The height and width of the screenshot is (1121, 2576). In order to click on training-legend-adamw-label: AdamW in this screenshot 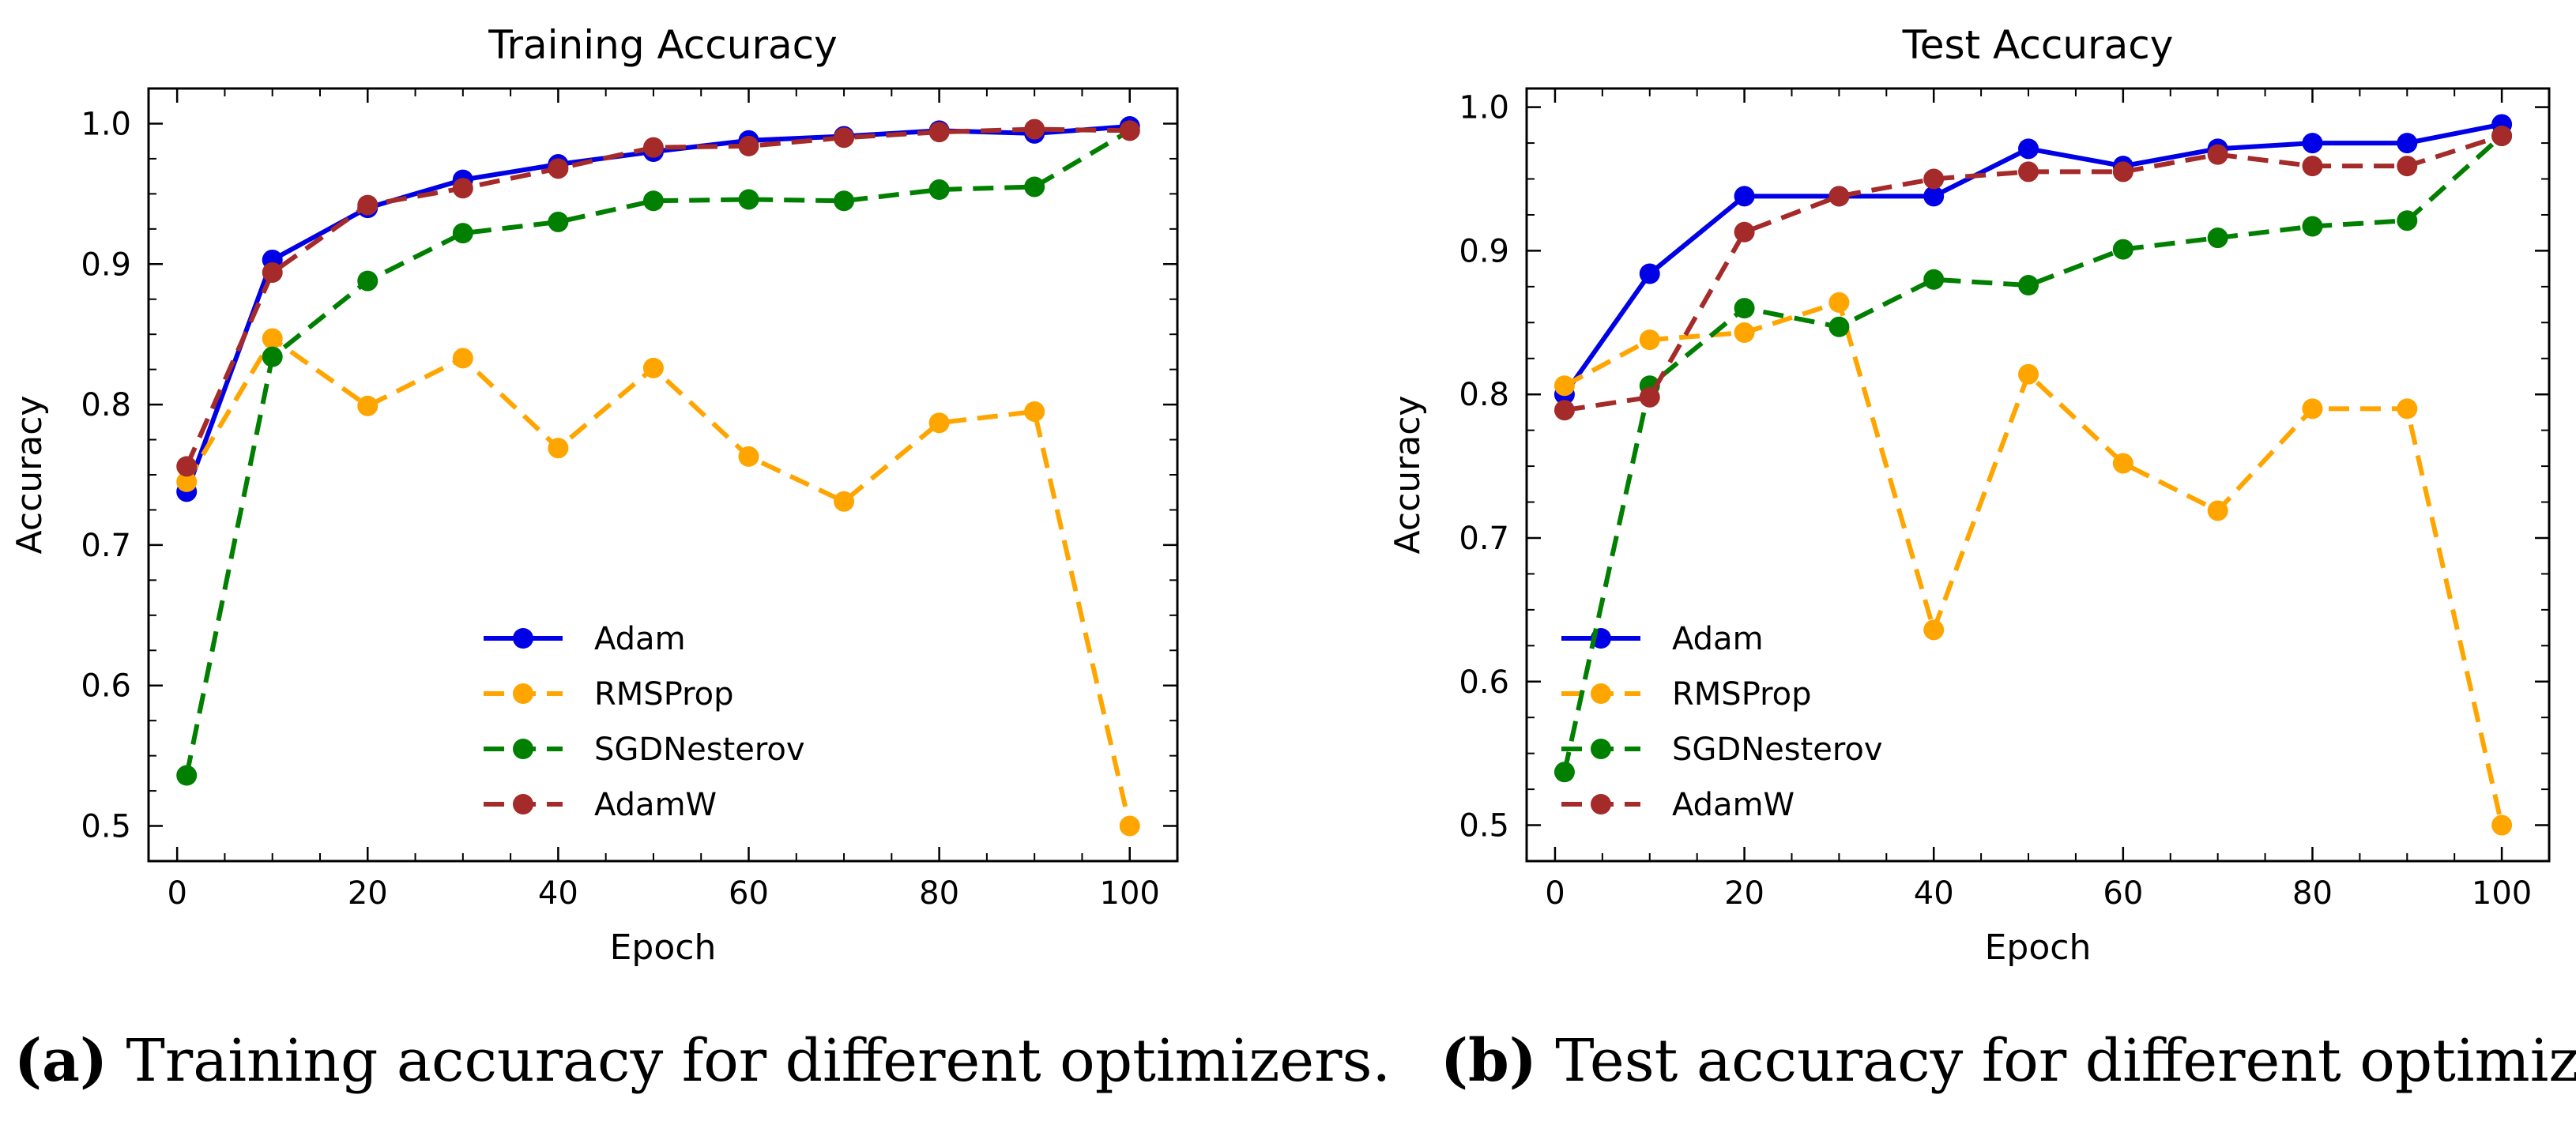, I will do `click(655, 805)`.